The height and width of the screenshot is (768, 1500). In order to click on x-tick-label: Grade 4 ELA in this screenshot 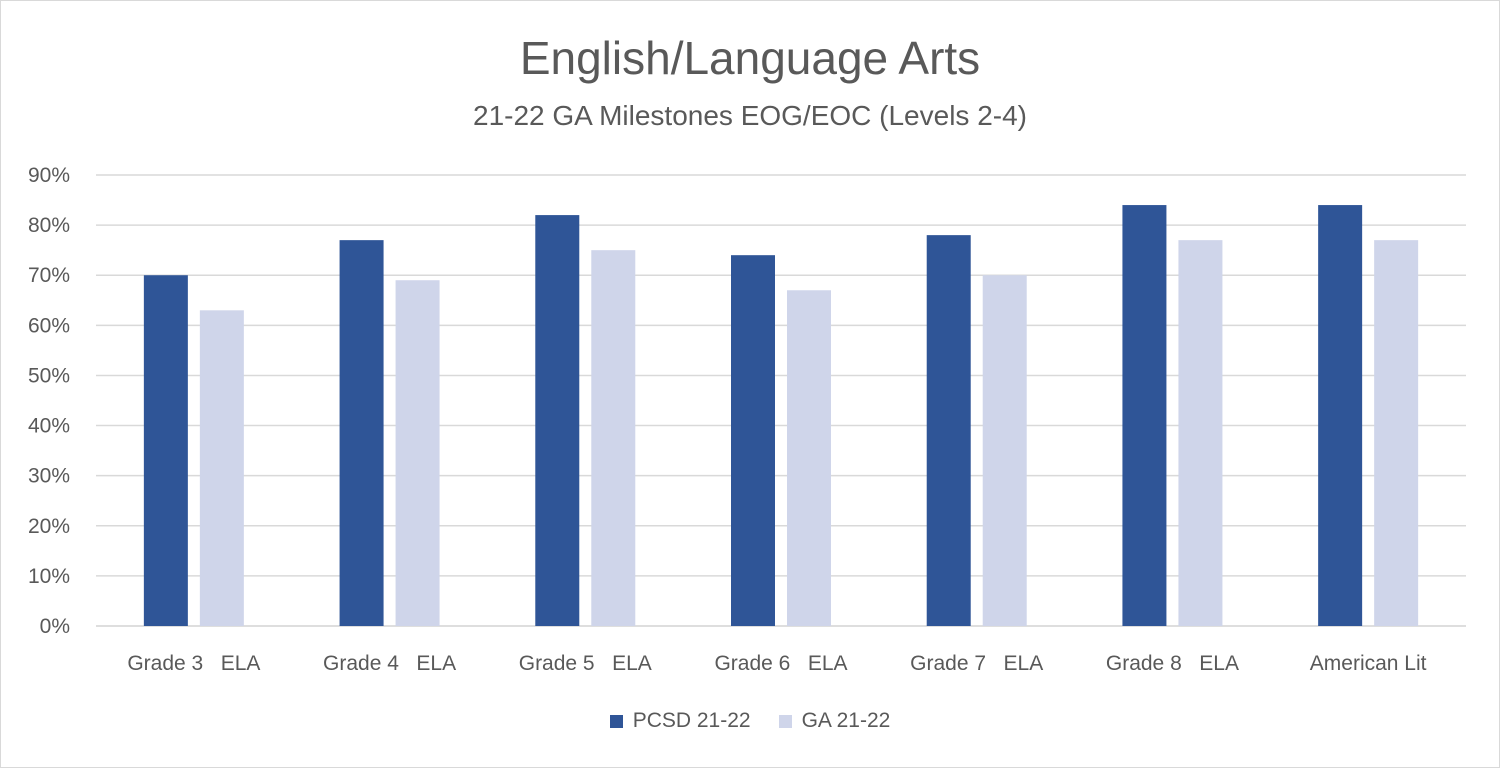, I will do `click(389, 663)`.